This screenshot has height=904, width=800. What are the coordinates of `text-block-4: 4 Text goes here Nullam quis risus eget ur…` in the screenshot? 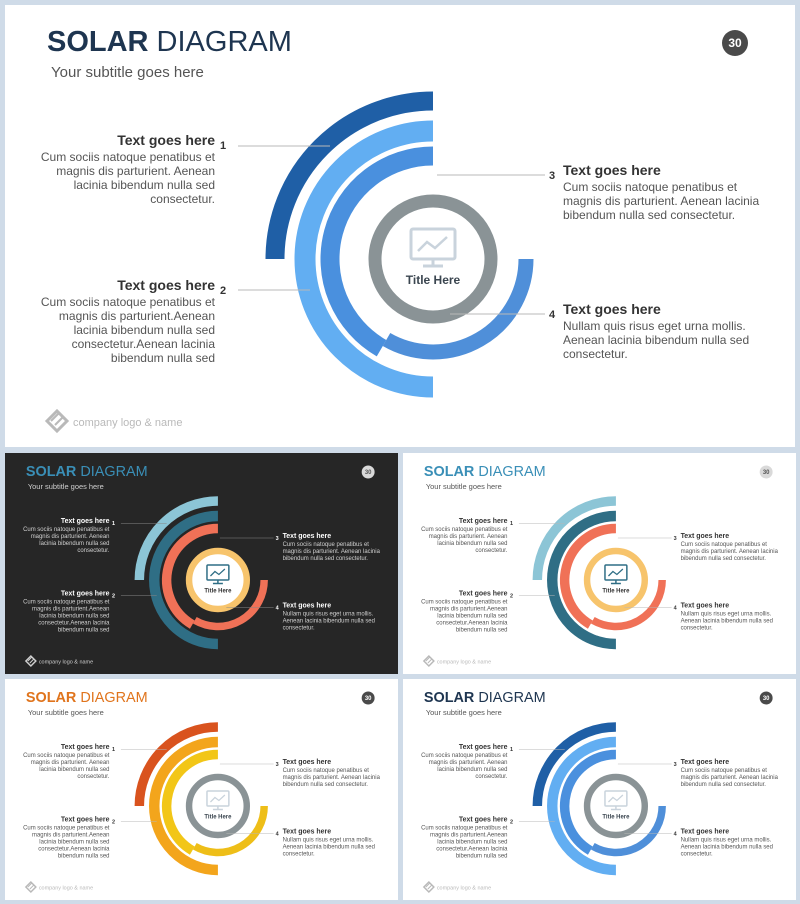 It's located at (325, 842).